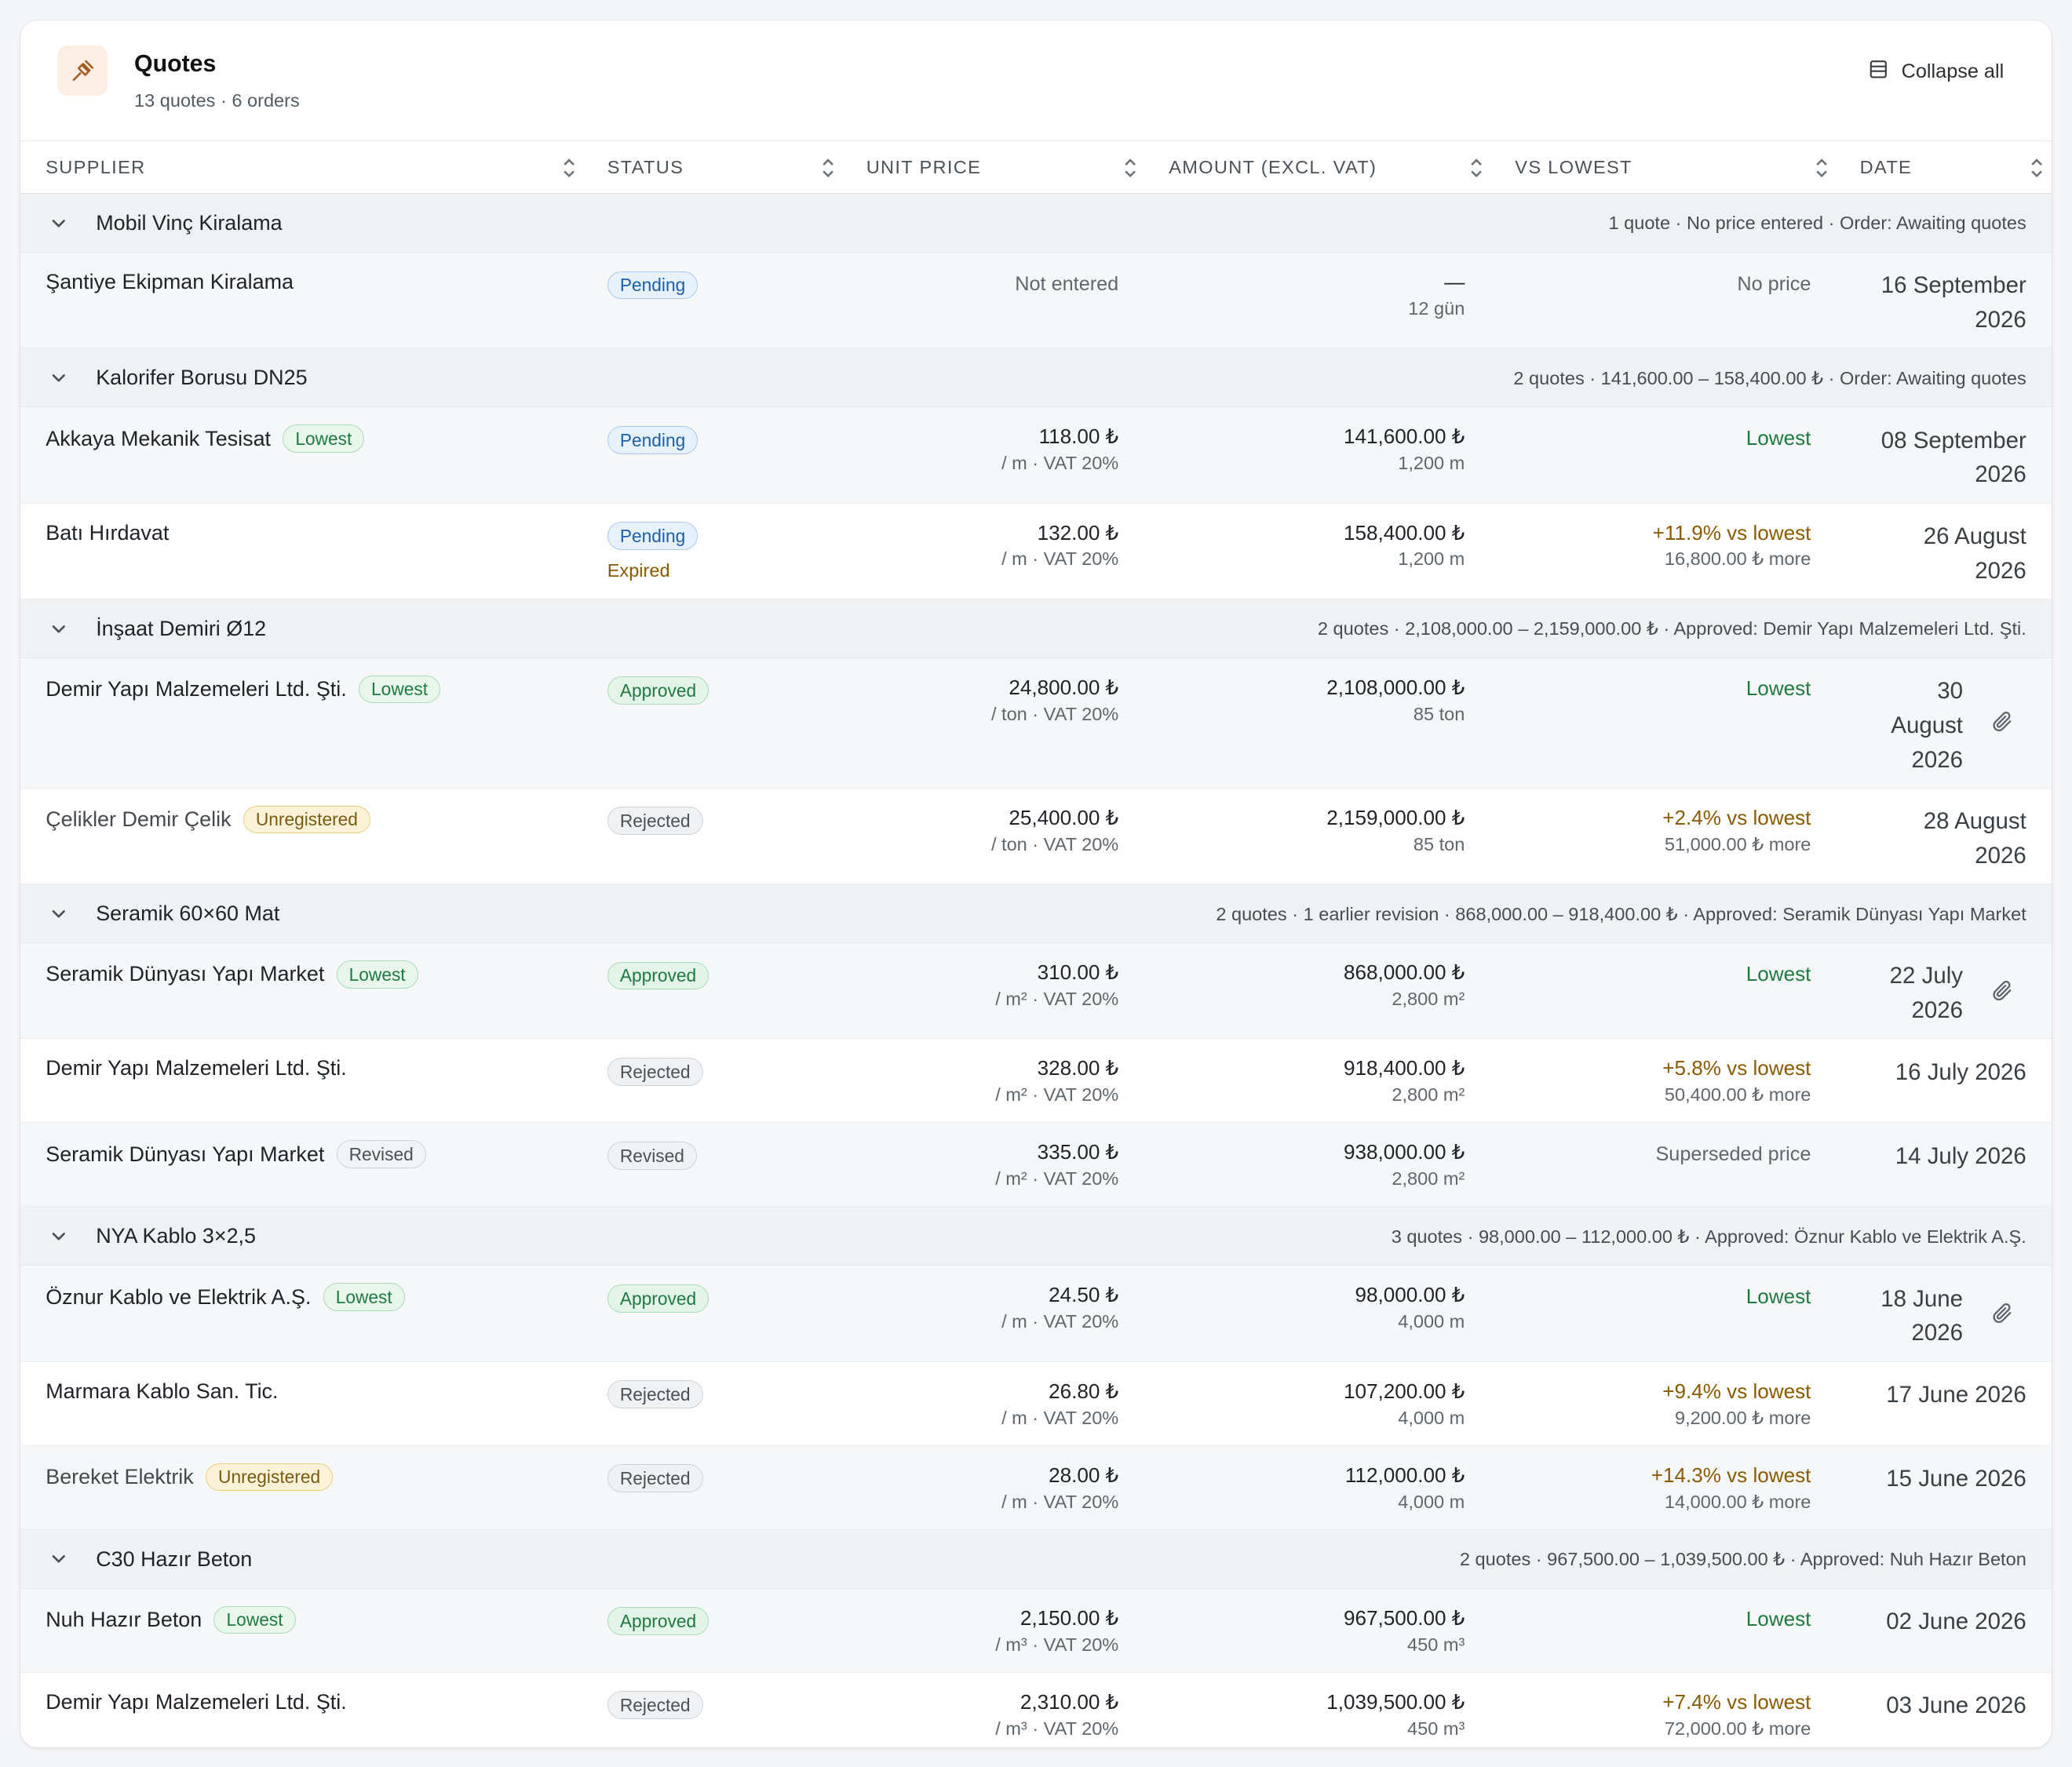 The width and height of the screenshot is (2072, 1767). What do you see at coordinates (1736, 1701) in the screenshot?
I see `vs-lowest: +7.4% vs lowest` at bounding box center [1736, 1701].